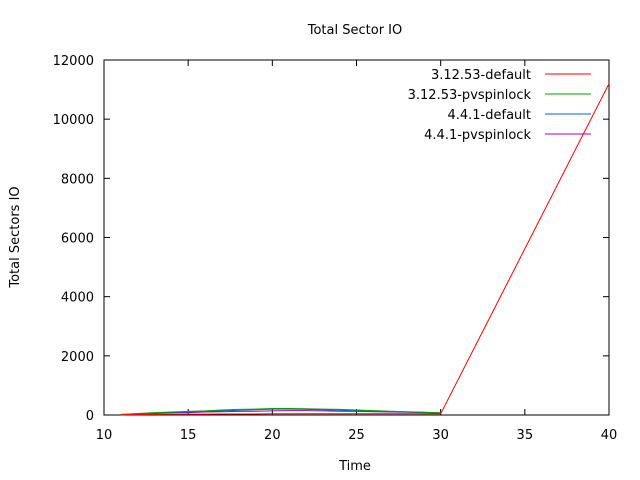 Image resolution: width=640 pixels, height=480 pixels. I want to click on x-tick-label: 20, so click(272, 435).